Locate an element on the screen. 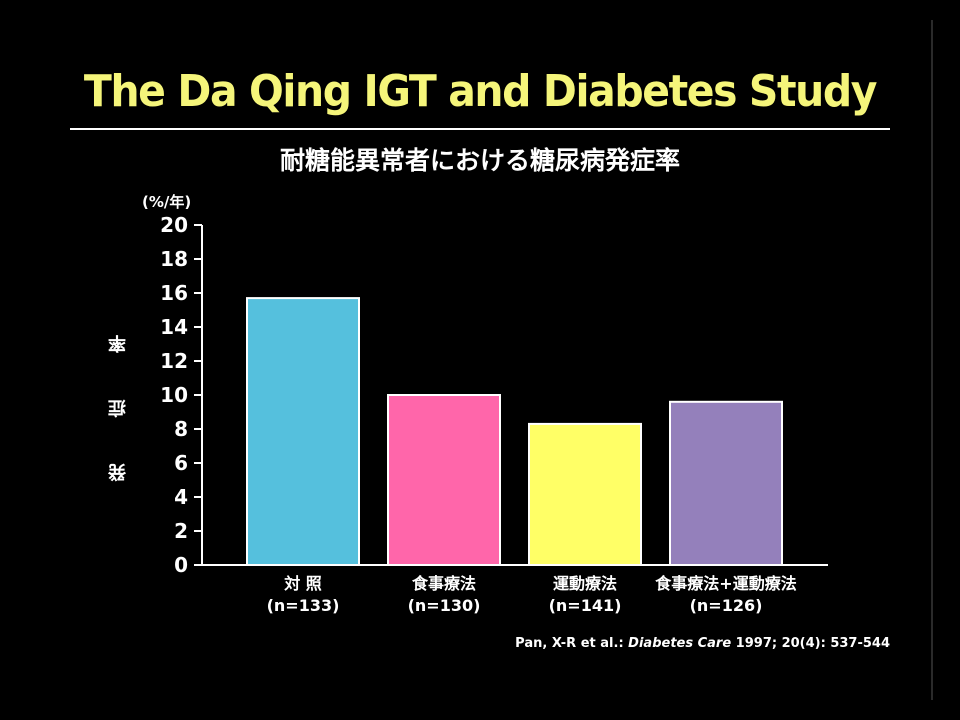  x-category-n-label: (n=126) is located at coordinates (726, 605).